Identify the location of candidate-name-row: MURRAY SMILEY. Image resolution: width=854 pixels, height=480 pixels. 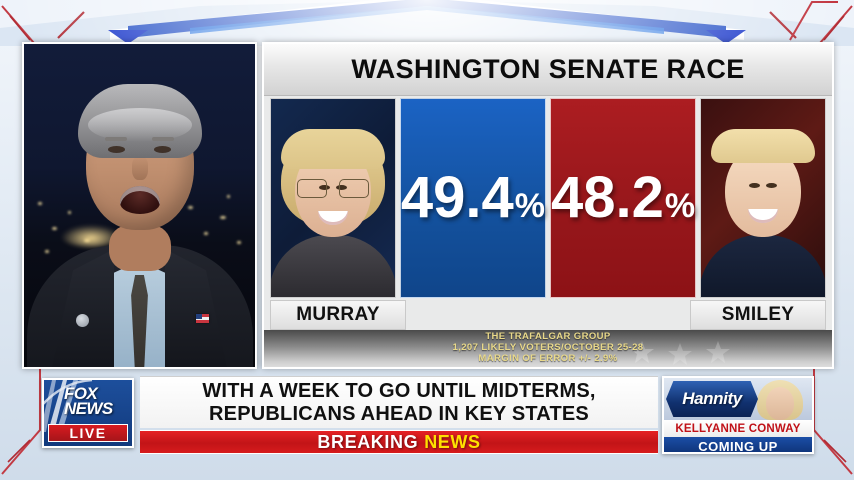
(548, 315).